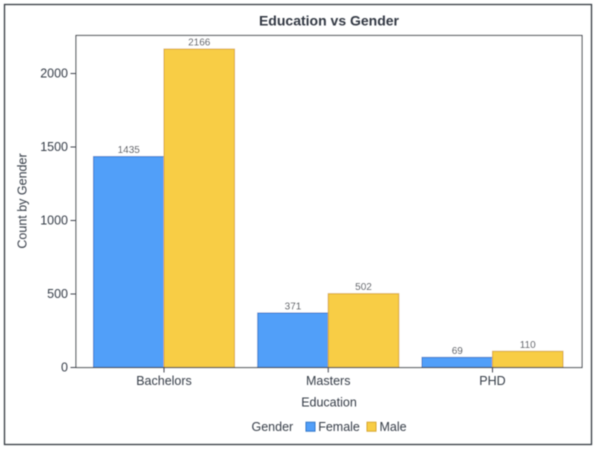 The width and height of the screenshot is (600, 454). What do you see at coordinates (363, 287) in the screenshot?
I see `svg-text: 502` at bounding box center [363, 287].